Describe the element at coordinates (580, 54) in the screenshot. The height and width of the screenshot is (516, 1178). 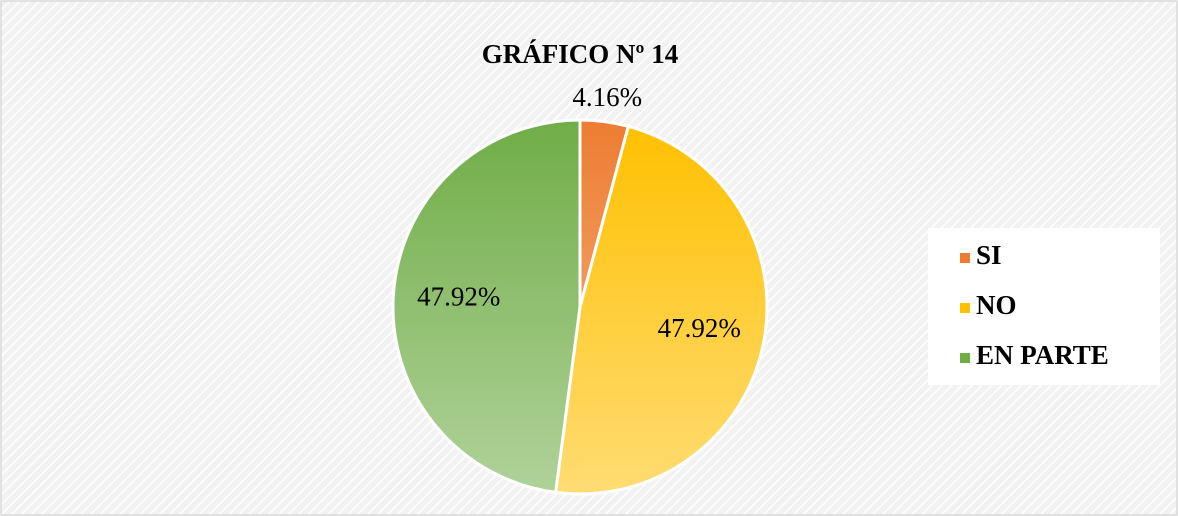
I see `chart-title: GRÁFICO Nº 14` at that location.